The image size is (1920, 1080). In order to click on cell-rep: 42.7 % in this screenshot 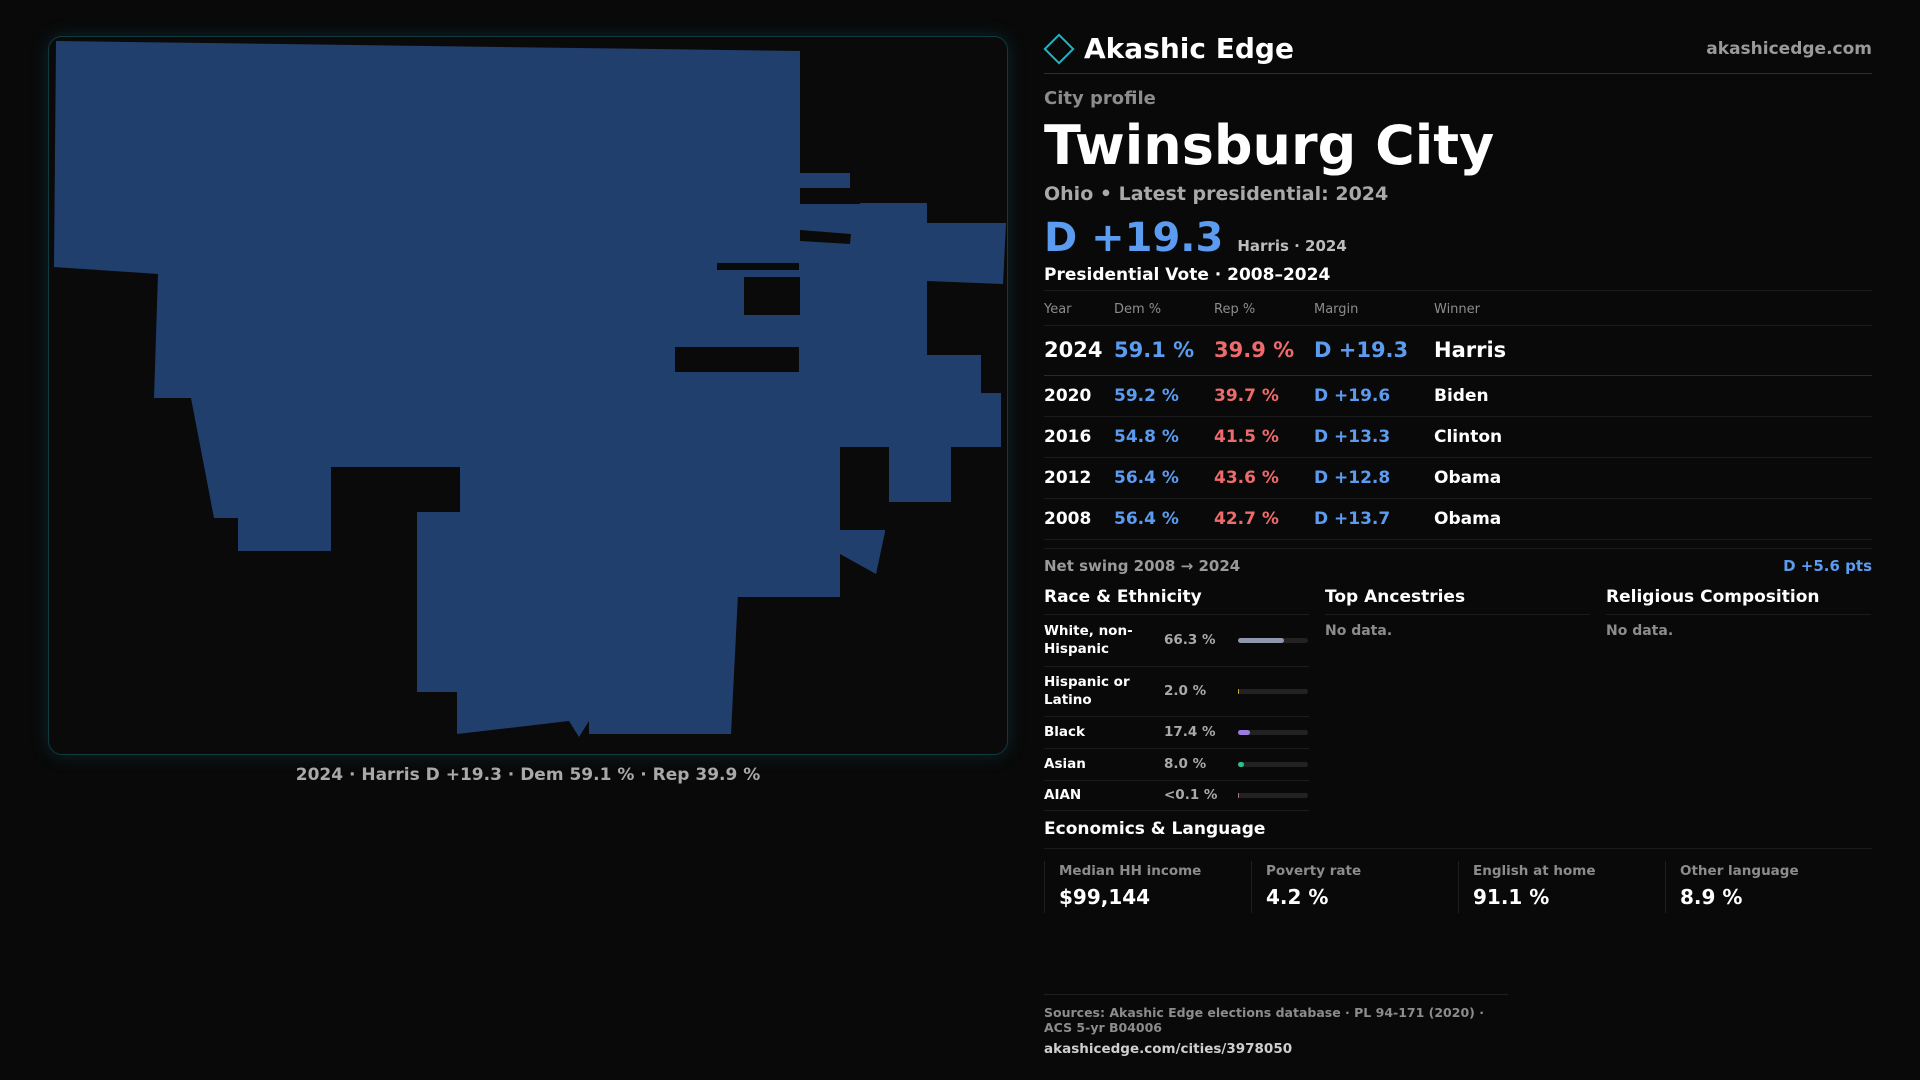, I will do `click(1264, 519)`.